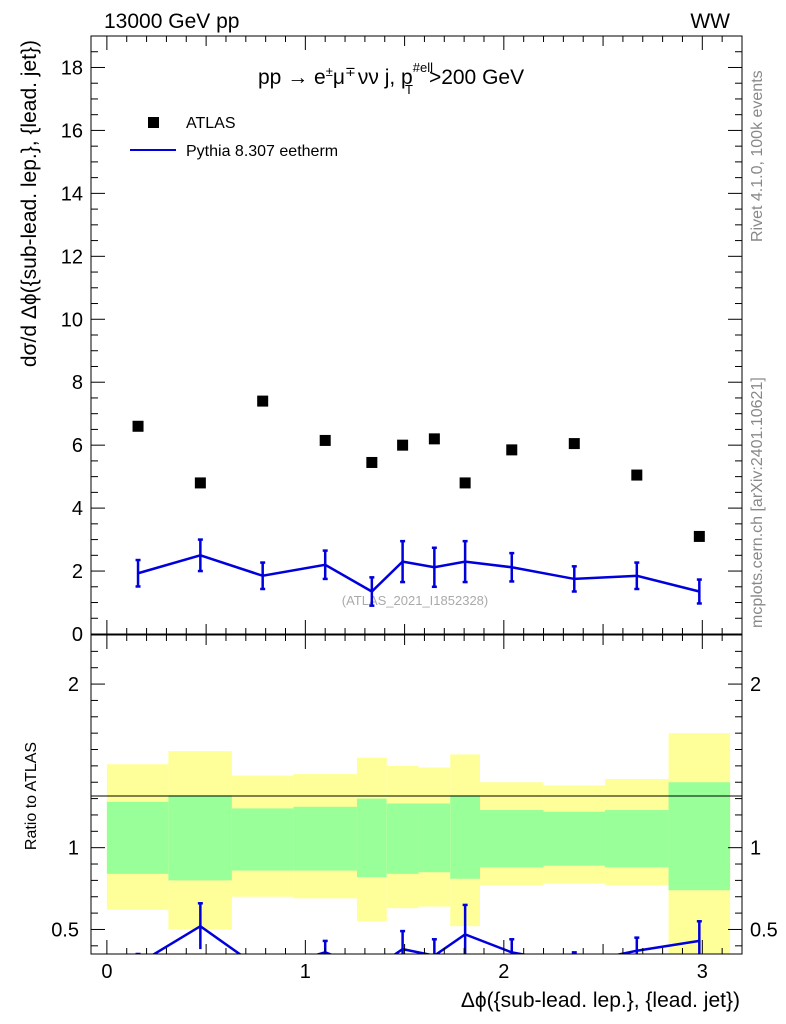 The height and width of the screenshot is (1024, 786). I want to click on mc-line, so click(418, 574).